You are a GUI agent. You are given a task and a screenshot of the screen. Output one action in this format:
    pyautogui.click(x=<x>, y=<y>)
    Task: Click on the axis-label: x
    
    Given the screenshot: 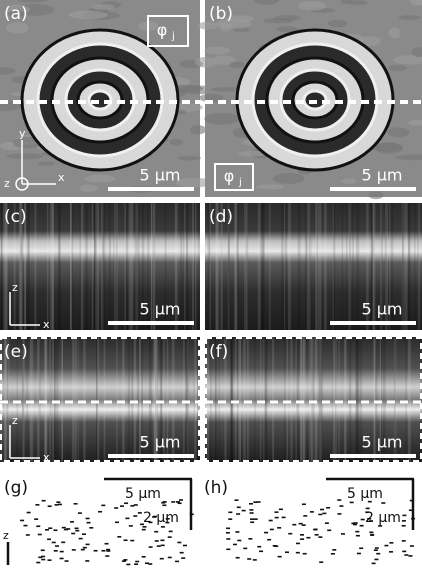 What is the action you would take?
    pyautogui.click(x=61, y=177)
    